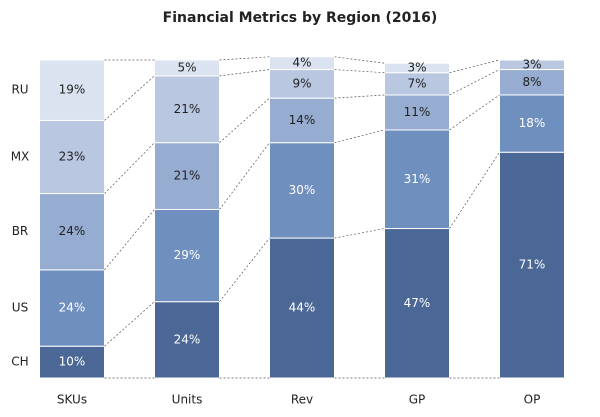  I want to click on data-label: 9%, so click(301, 83).